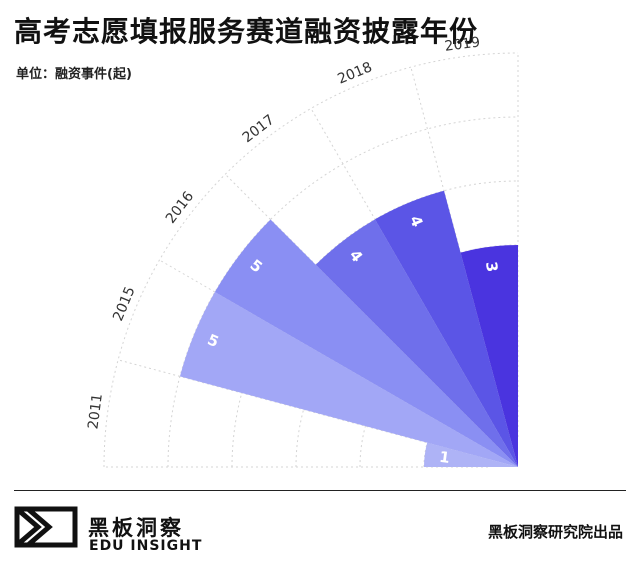 This screenshot has width=637, height=562. Describe the element at coordinates (555, 532) in the screenshot. I see `source-note: 黑板洞察研究院出品` at that location.